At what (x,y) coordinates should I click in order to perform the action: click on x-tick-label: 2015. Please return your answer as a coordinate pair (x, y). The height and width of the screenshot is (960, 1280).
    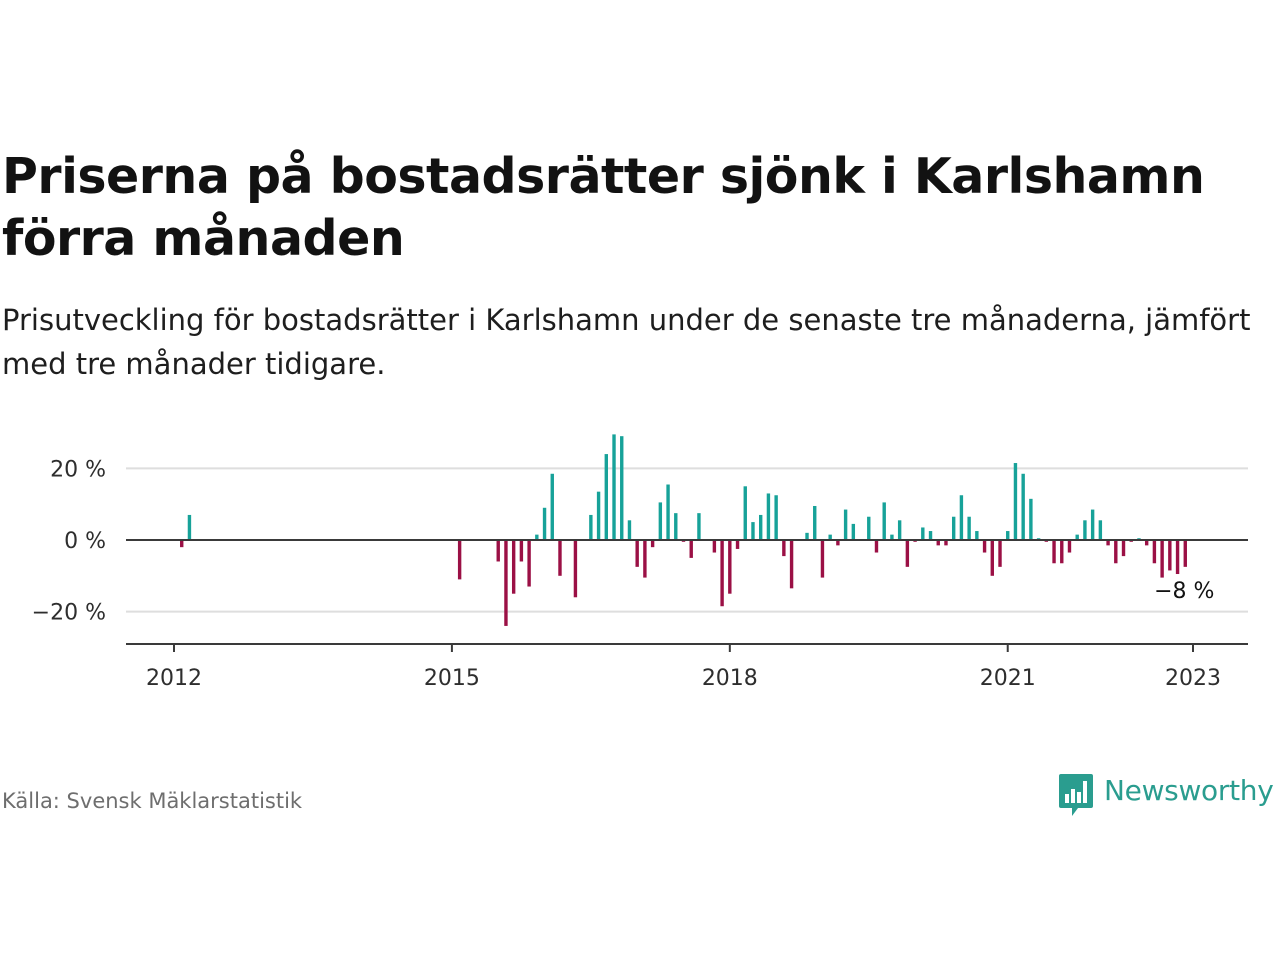
    Looking at the image, I should click on (452, 678).